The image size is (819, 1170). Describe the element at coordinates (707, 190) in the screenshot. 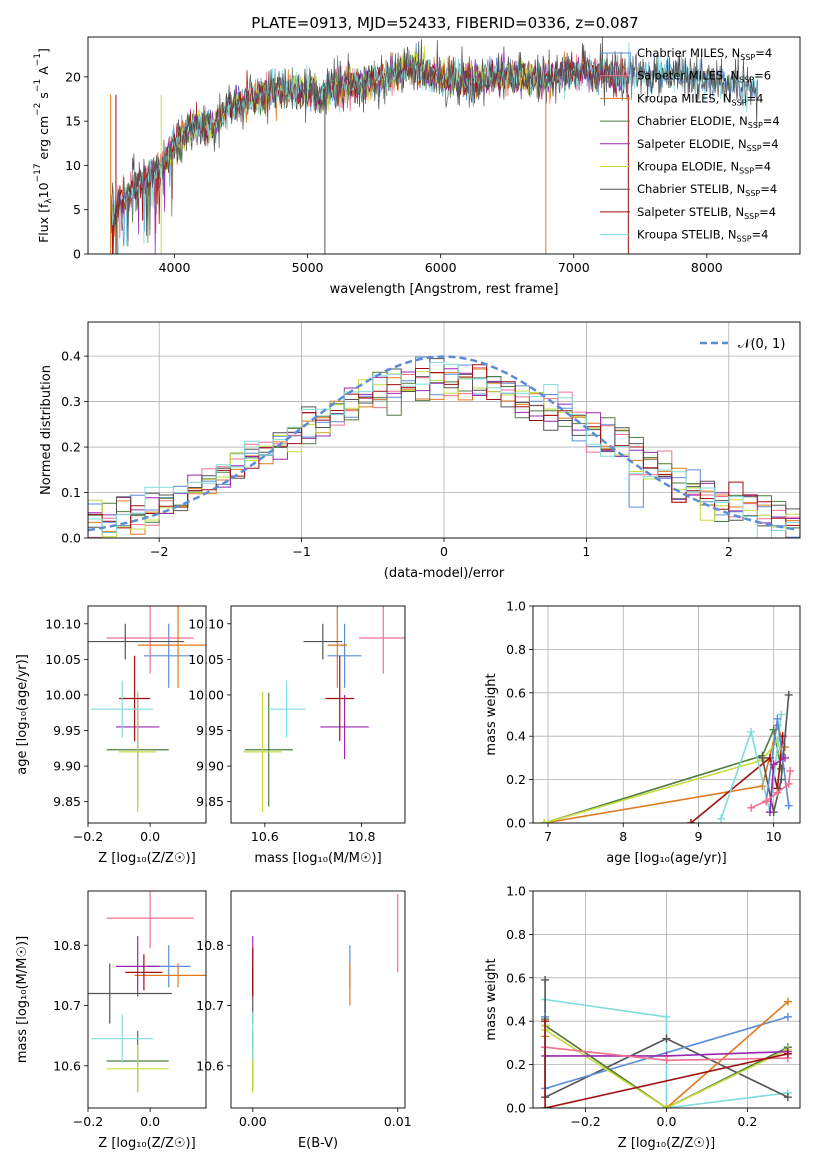

I see `spectrum-legend-label: Chabrier STELIB, NSSP=4` at that location.